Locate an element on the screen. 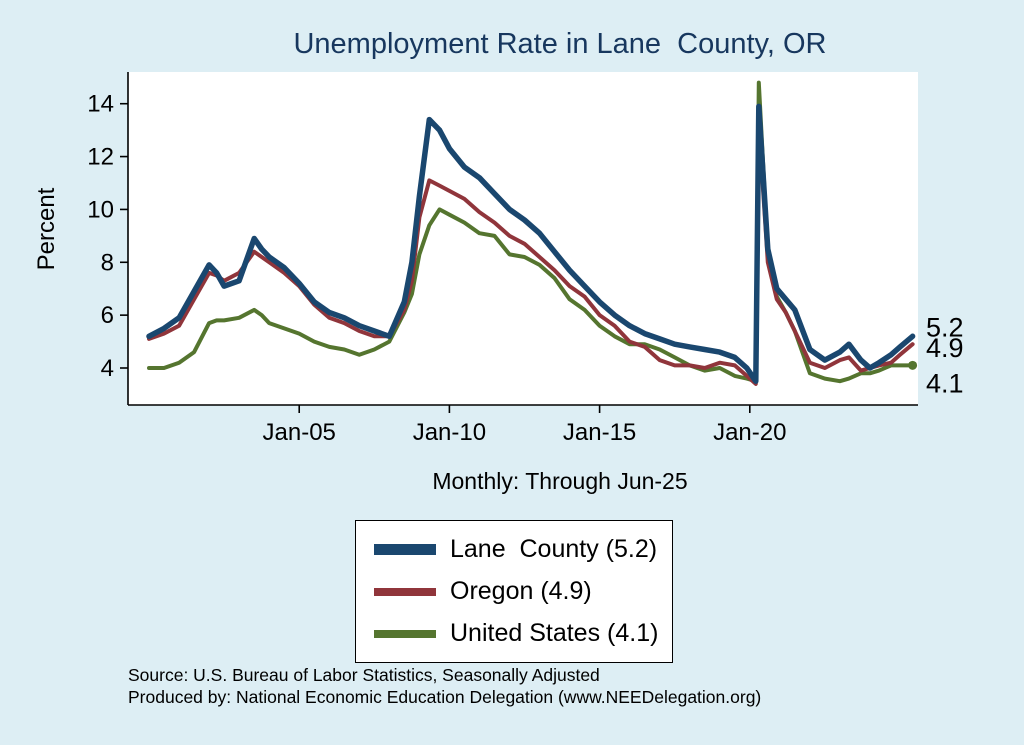 This screenshot has width=1024, height=745. y-tick-label: 12 is located at coordinates (100, 157).